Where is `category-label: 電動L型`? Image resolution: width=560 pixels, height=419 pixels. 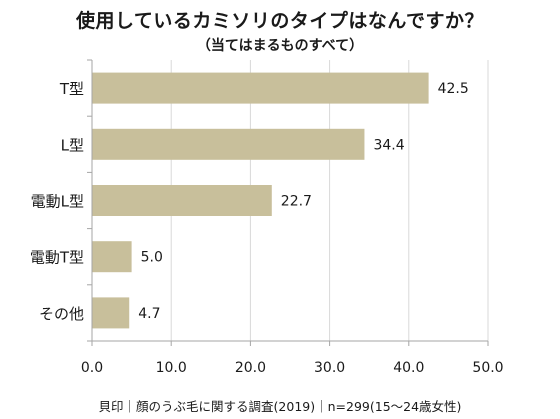
category-label: 電動L型 is located at coordinates (57, 202).